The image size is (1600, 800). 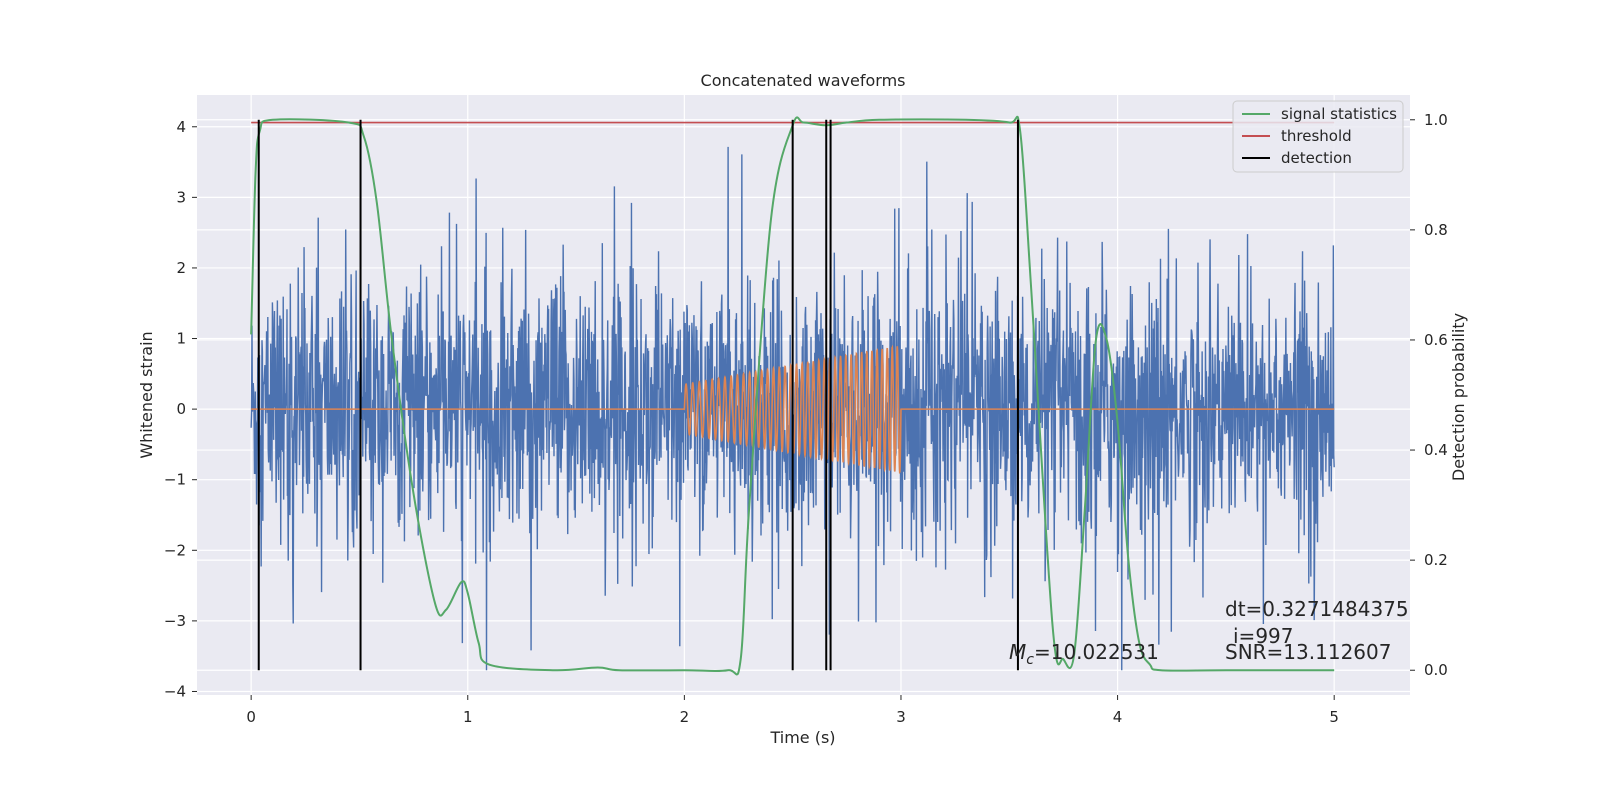 What do you see at coordinates (1436, 670) in the screenshot?
I see `y-right-tick-label: 0.0` at bounding box center [1436, 670].